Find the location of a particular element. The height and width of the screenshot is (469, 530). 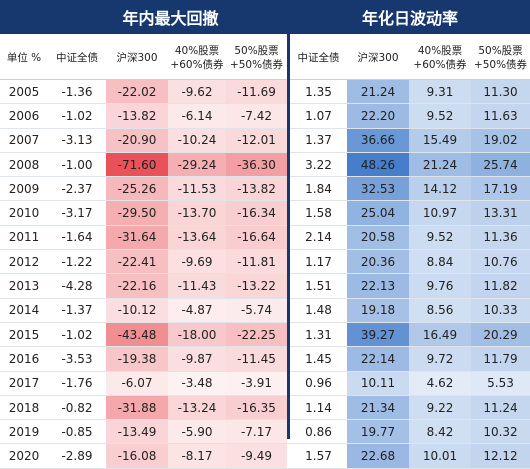

vol-50-50-cell: 11.79 is located at coordinates (500, 359).